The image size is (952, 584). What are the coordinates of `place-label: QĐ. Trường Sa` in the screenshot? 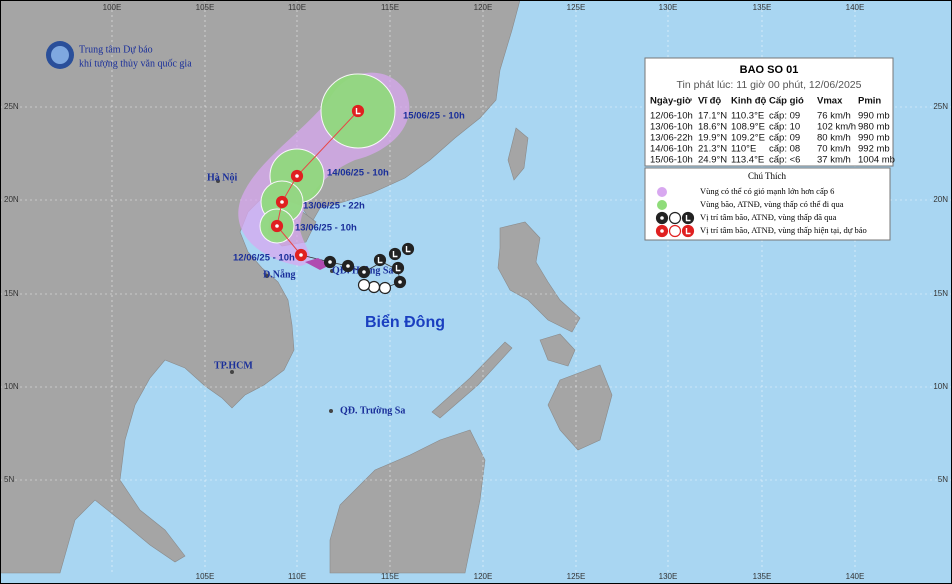 It's located at (372, 410).